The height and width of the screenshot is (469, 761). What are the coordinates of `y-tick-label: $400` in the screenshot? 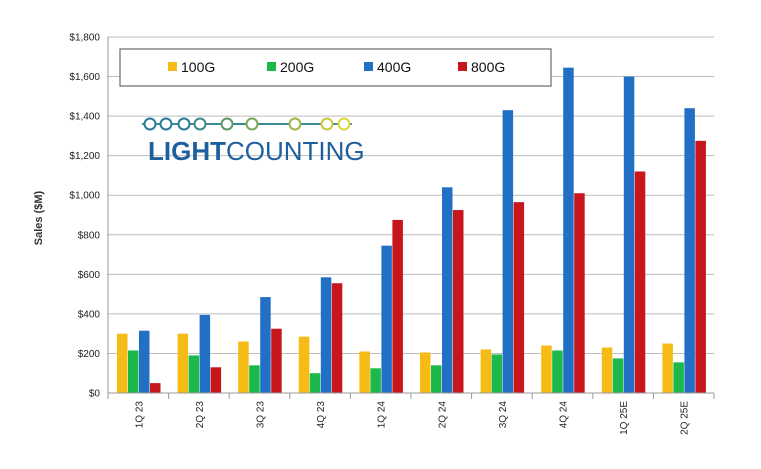 It's located at (89, 314).